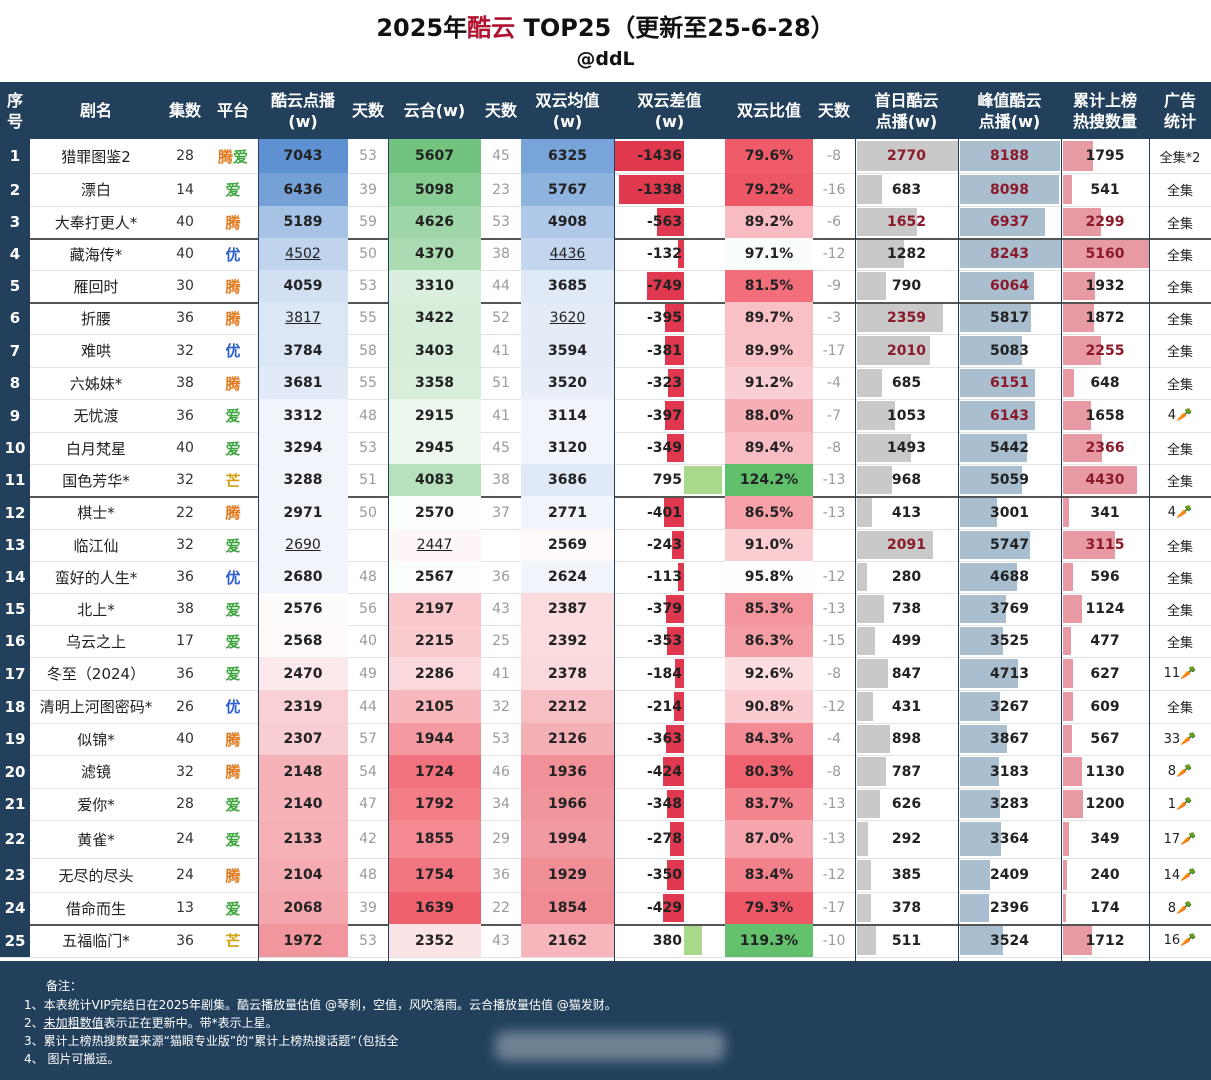  Describe the element at coordinates (1009, 350) in the screenshot. I see `cell-peak: 5083` at that location.